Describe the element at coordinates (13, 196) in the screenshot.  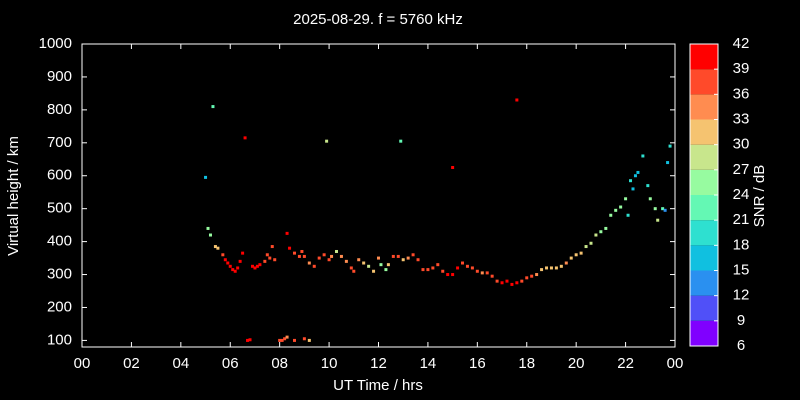
I see `y-axis-label: Virtual height / km` at that location.